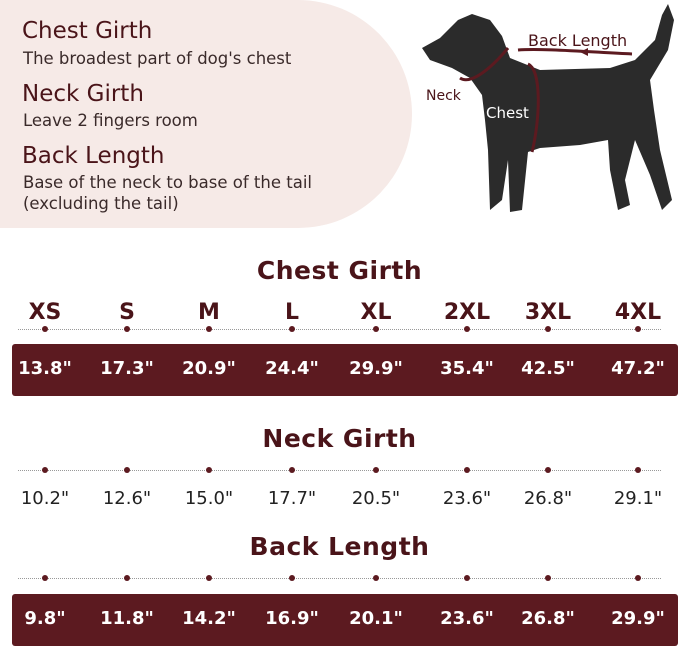 The width and height of the screenshot is (679, 650). Describe the element at coordinates (292, 498) in the screenshot. I see `measurement-value: 17.7"` at that location.